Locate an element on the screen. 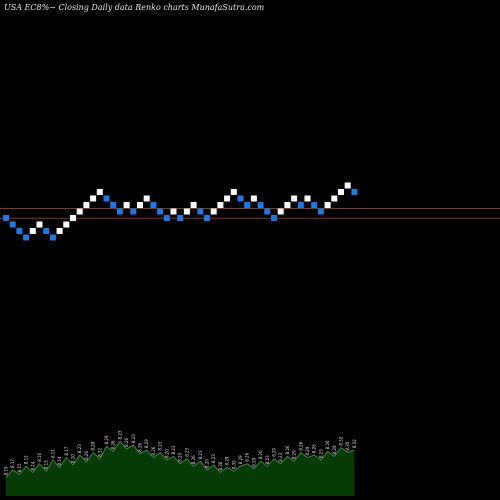 Image resolution: width=500 pixels, height=500 pixels. volume-label: 8.11 is located at coordinates (52, 453).